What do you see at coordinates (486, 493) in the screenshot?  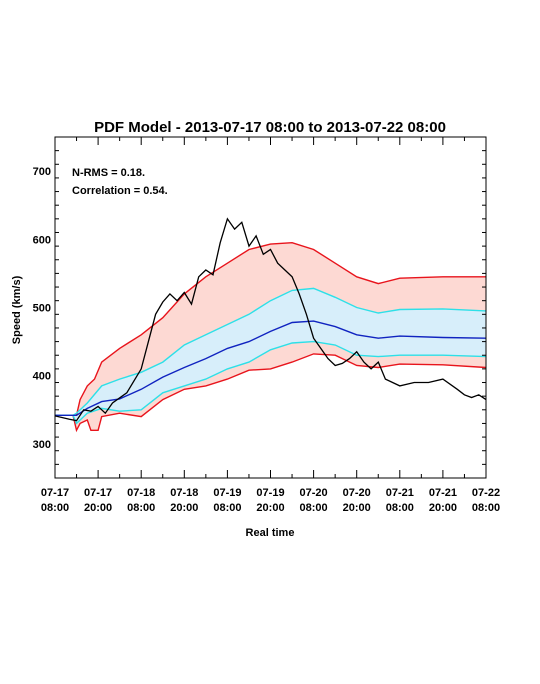 I see `x-tick-date: 07-22` at bounding box center [486, 493].